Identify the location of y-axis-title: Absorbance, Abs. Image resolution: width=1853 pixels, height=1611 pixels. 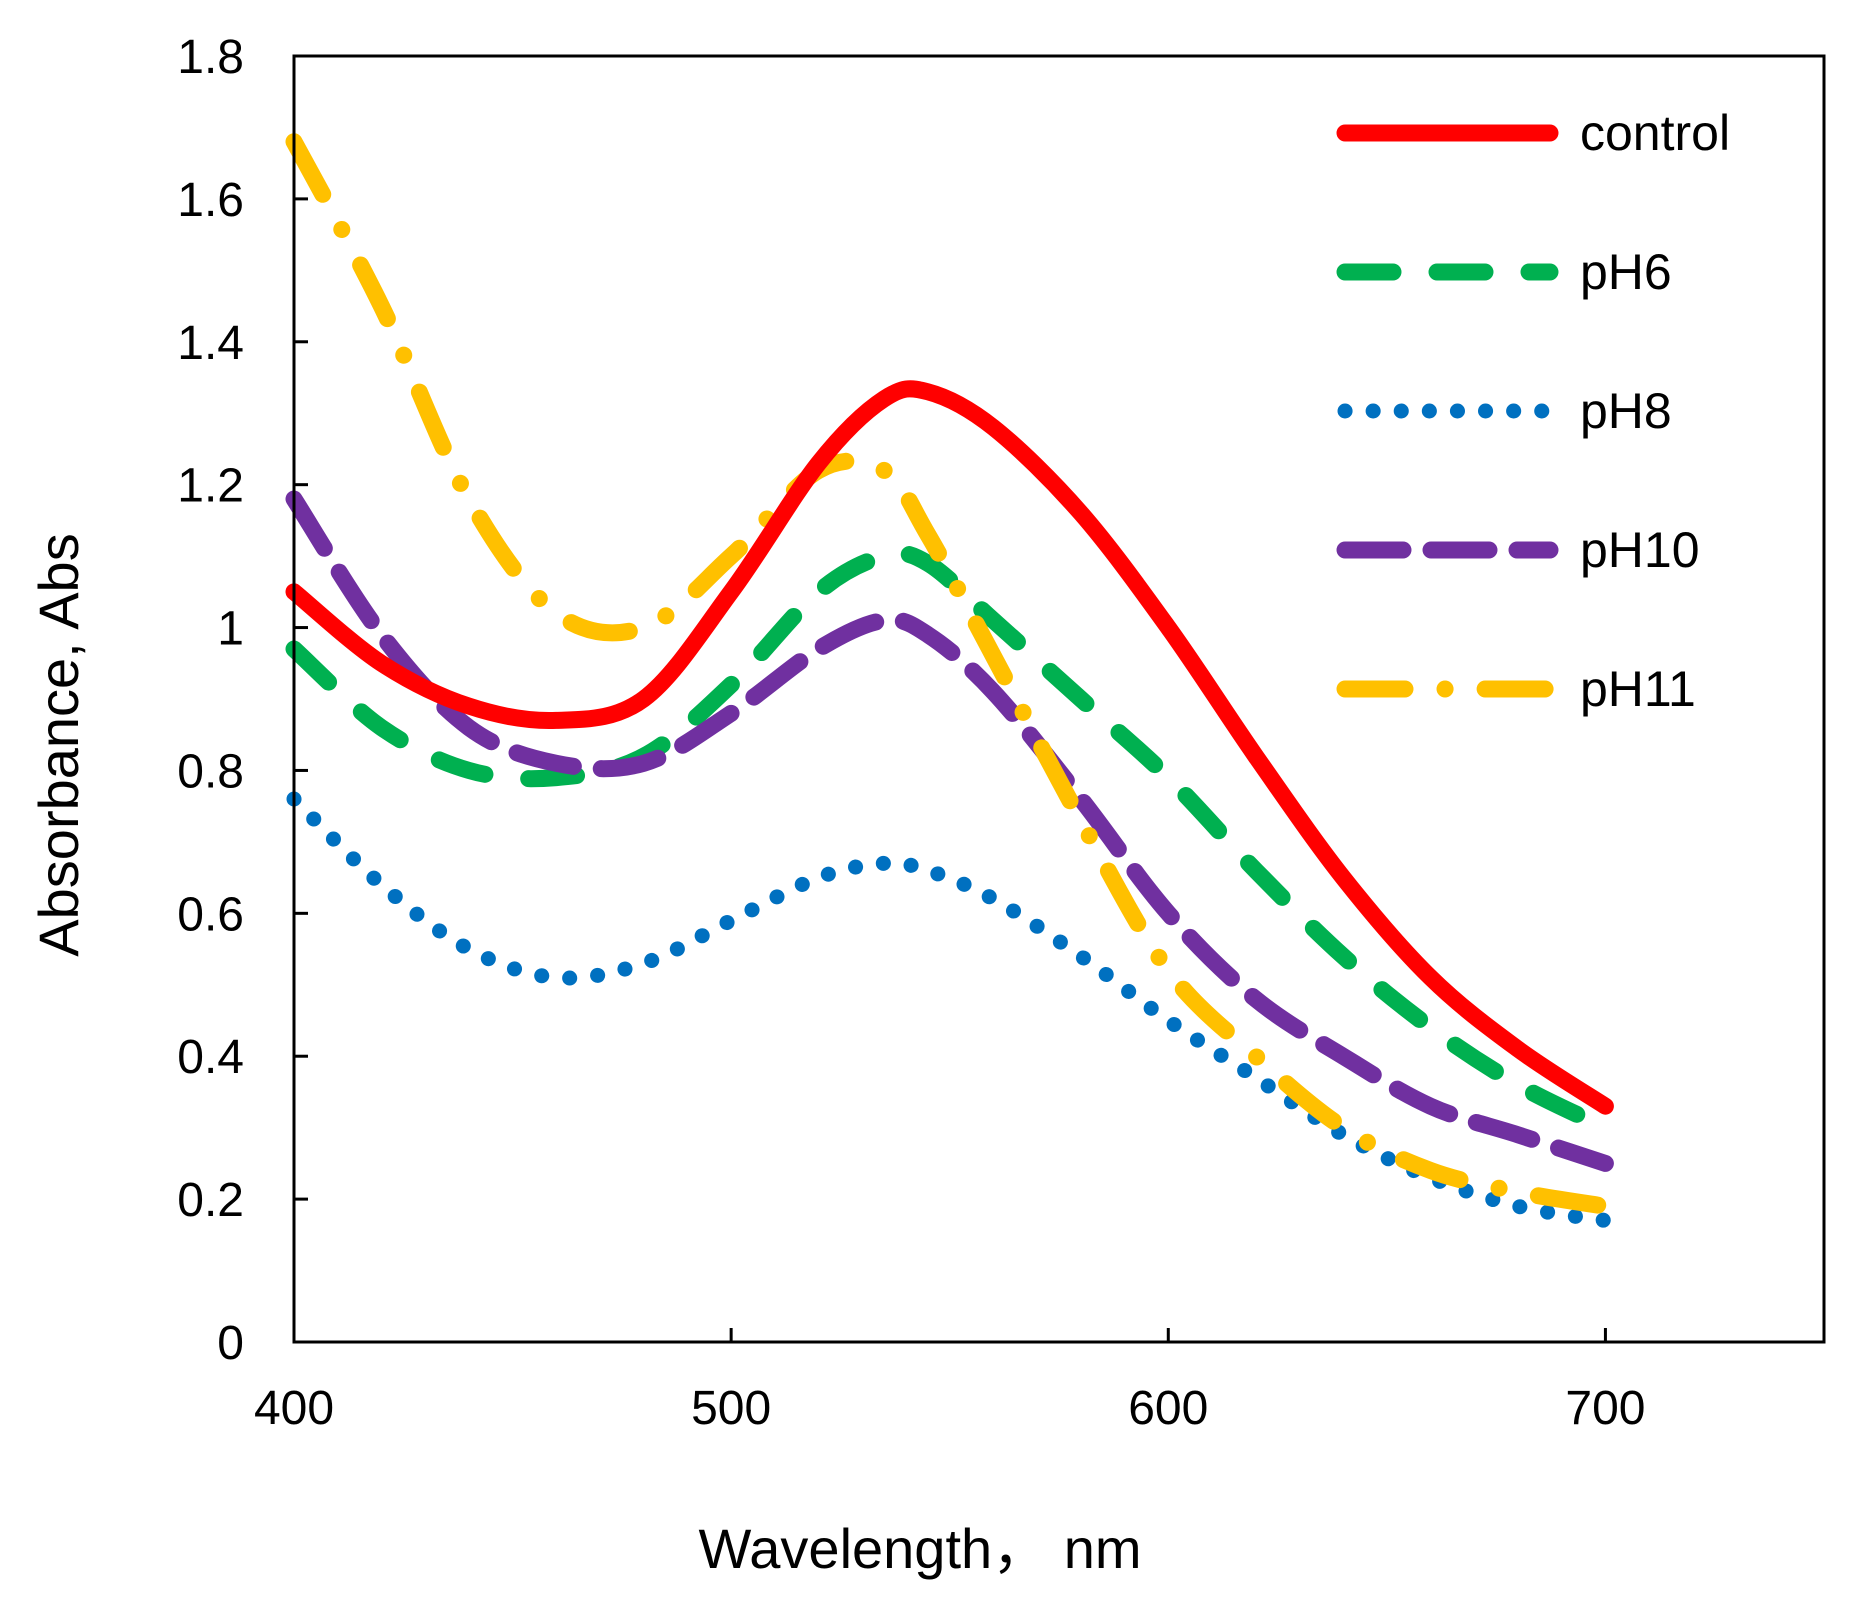
(58, 744).